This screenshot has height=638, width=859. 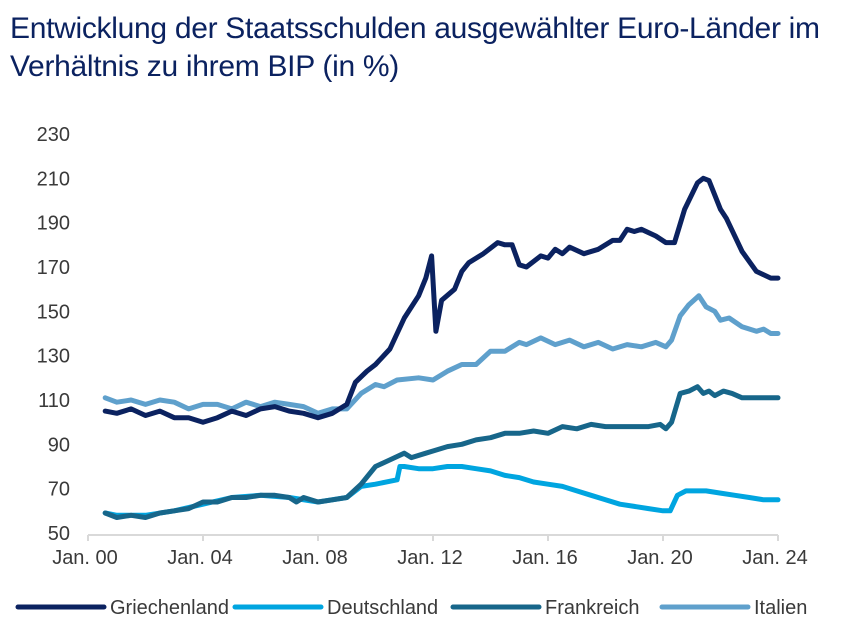 I want to click on legend-item-griechenland: Griechenland, so click(x=122, y=608).